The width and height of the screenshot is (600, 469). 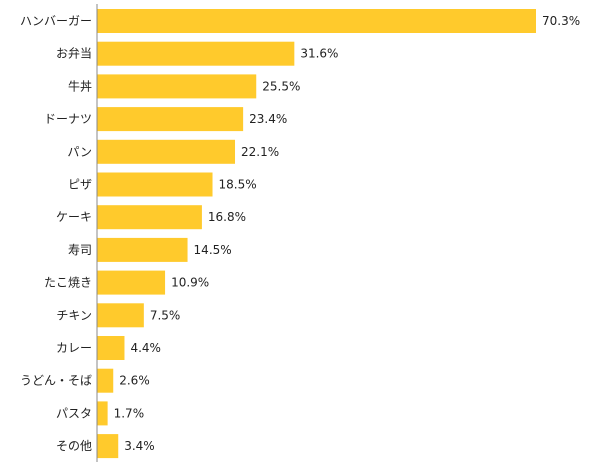 I want to click on value-label: 2.6%, so click(x=134, y=381).